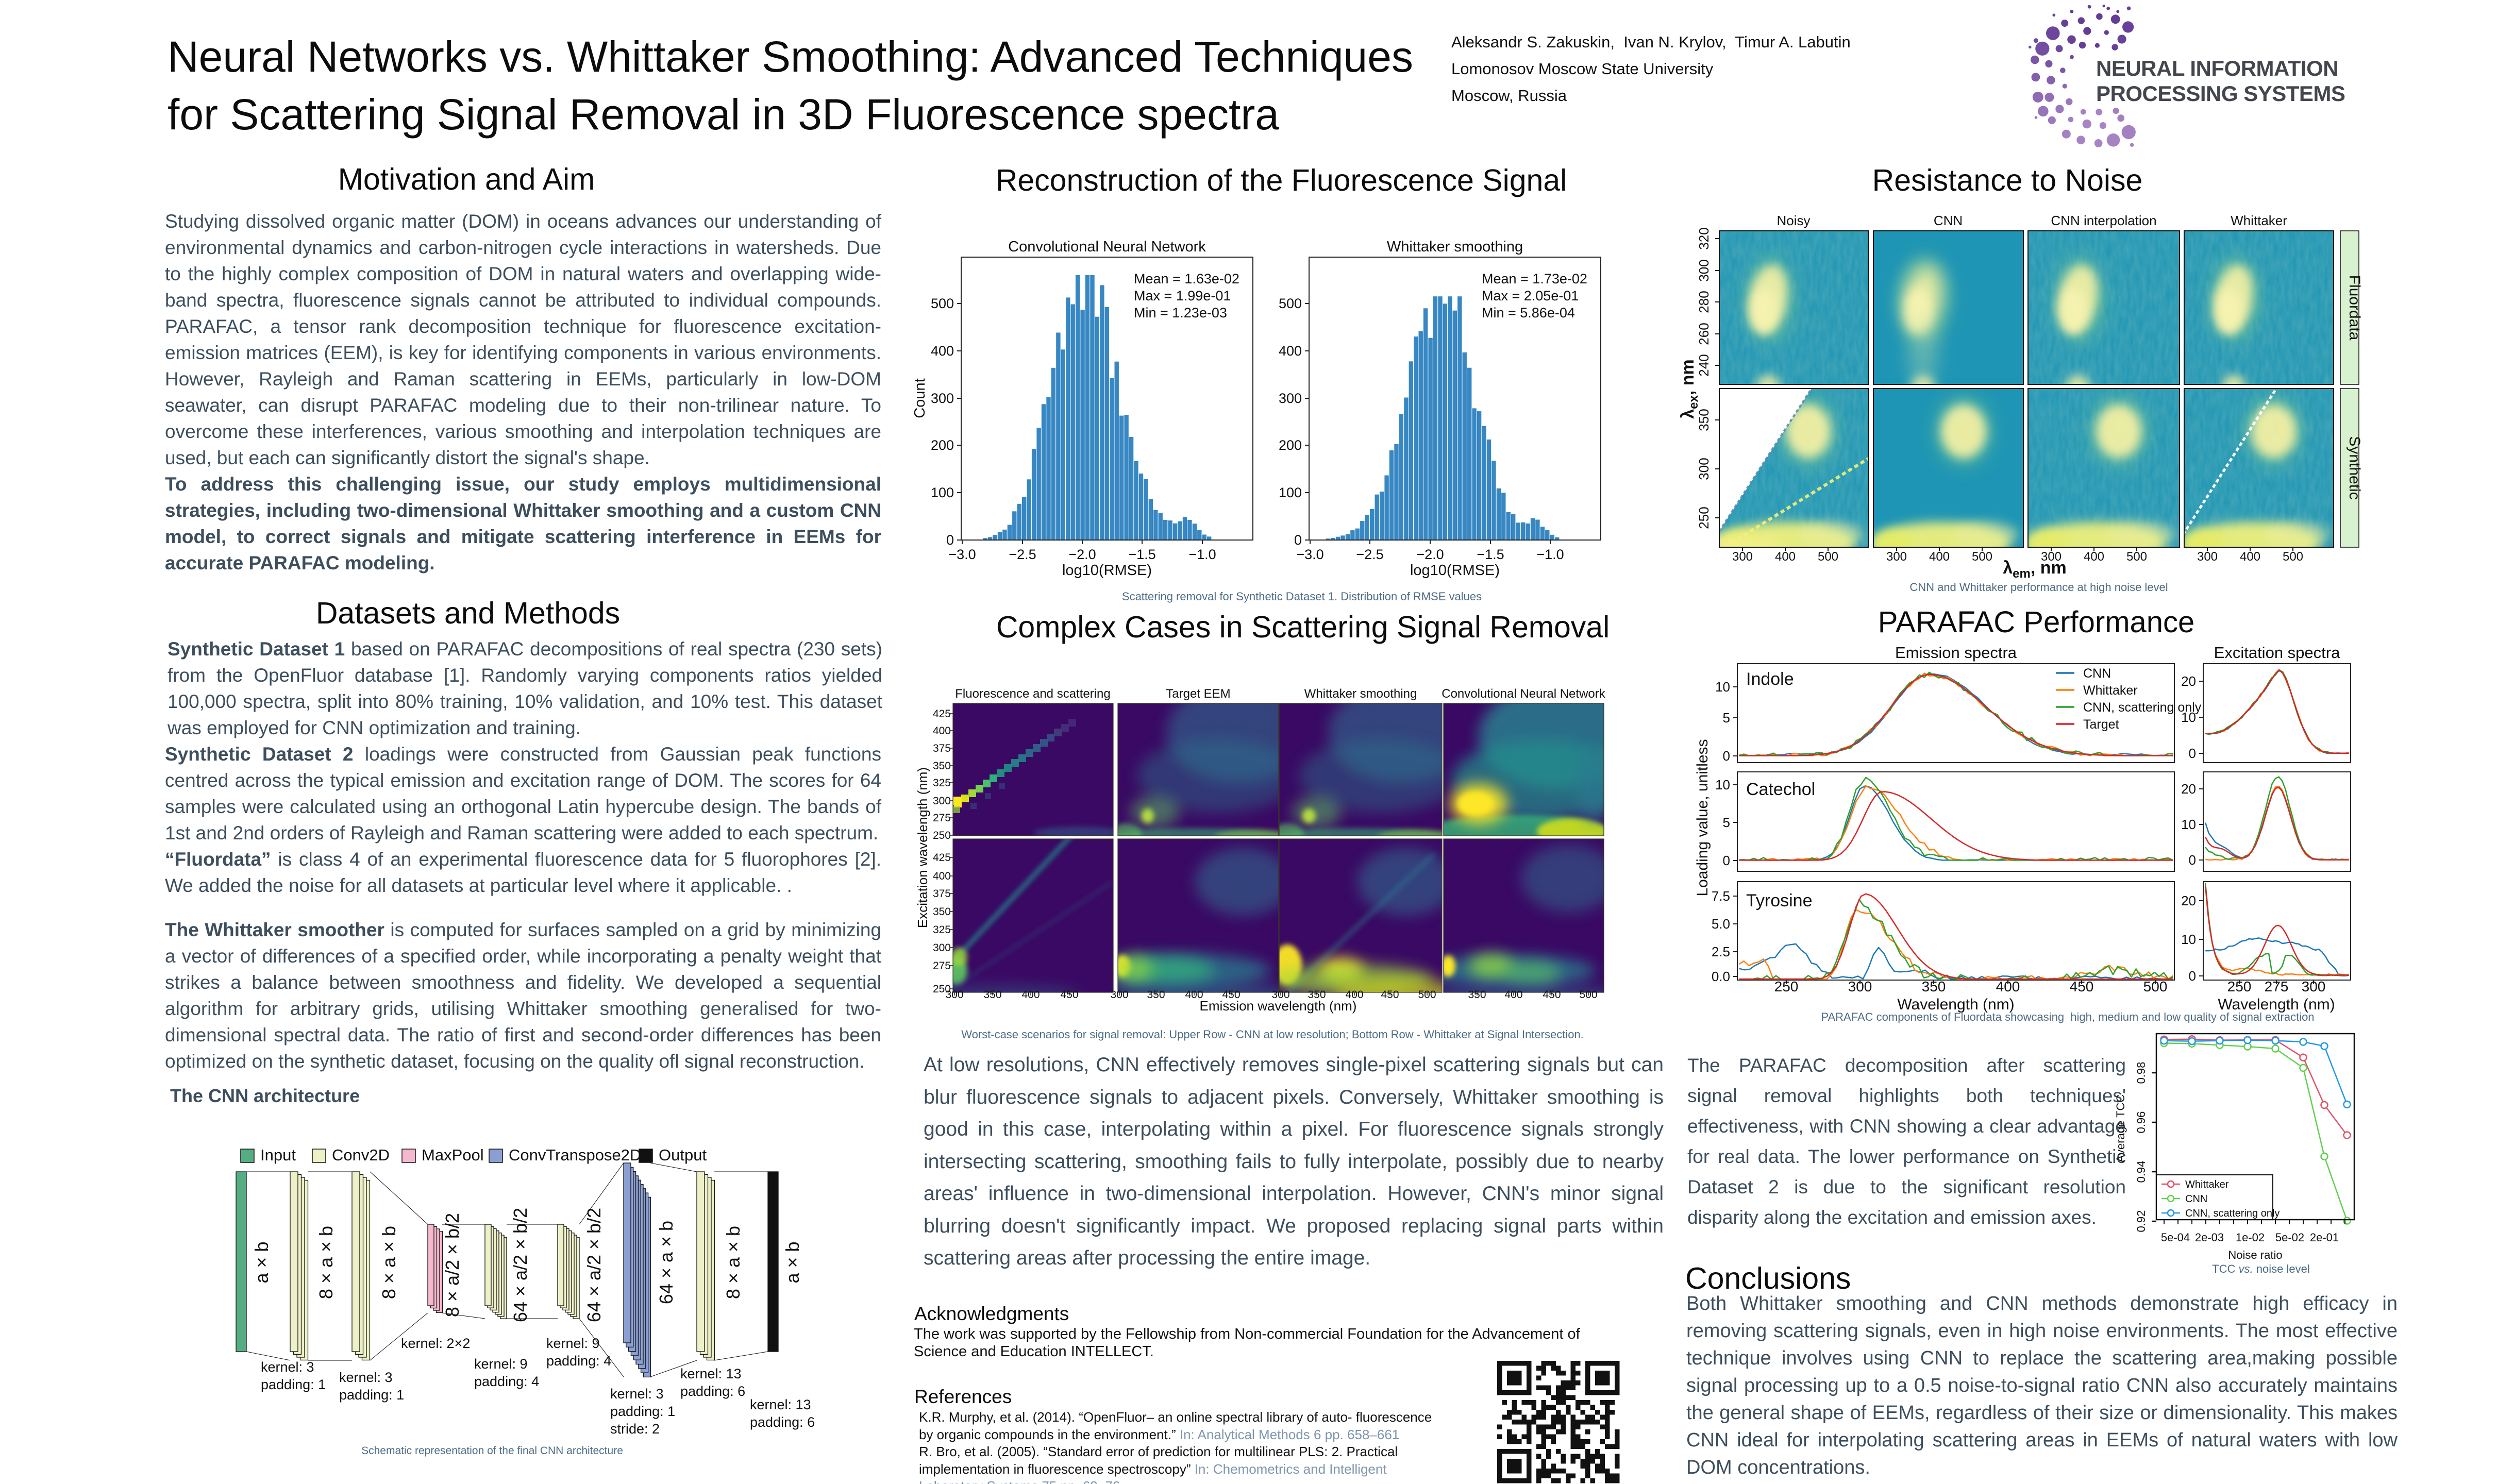 Image resolution: width=2497 pixels, height=1484 pixels. What do you see at coordinates (920, 398) in the screenshot?
I see `svg-text: Count` at bounding box center [920, 398].